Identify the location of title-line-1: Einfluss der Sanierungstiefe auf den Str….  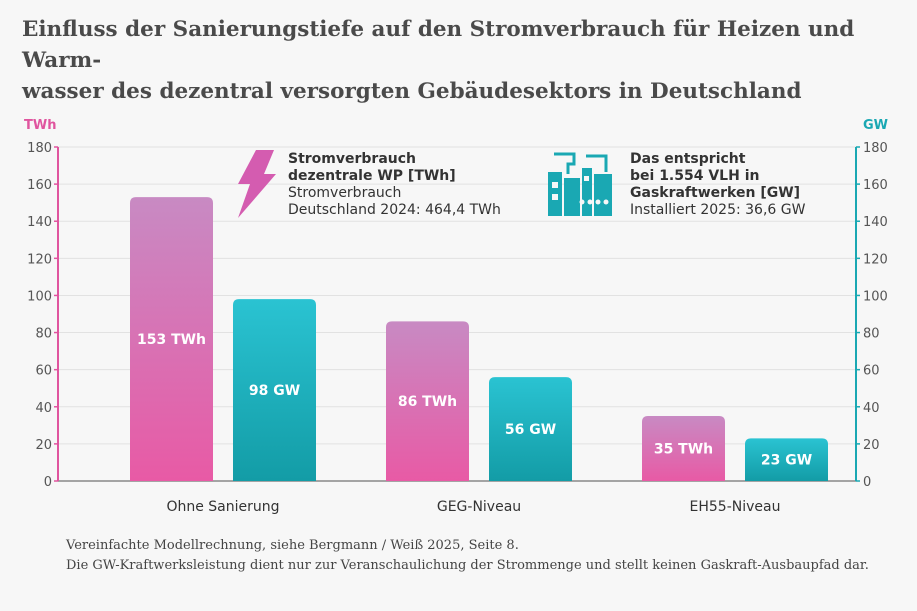
(438, 45).